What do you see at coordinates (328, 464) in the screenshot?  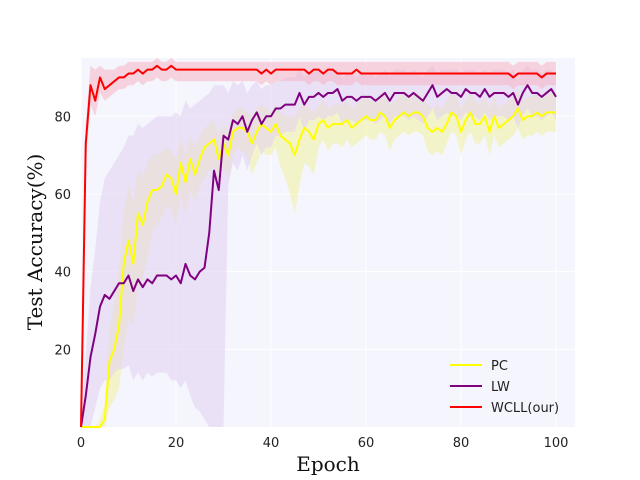 I see `x-axis-label: Epoch` at bounding box center [328, 464].